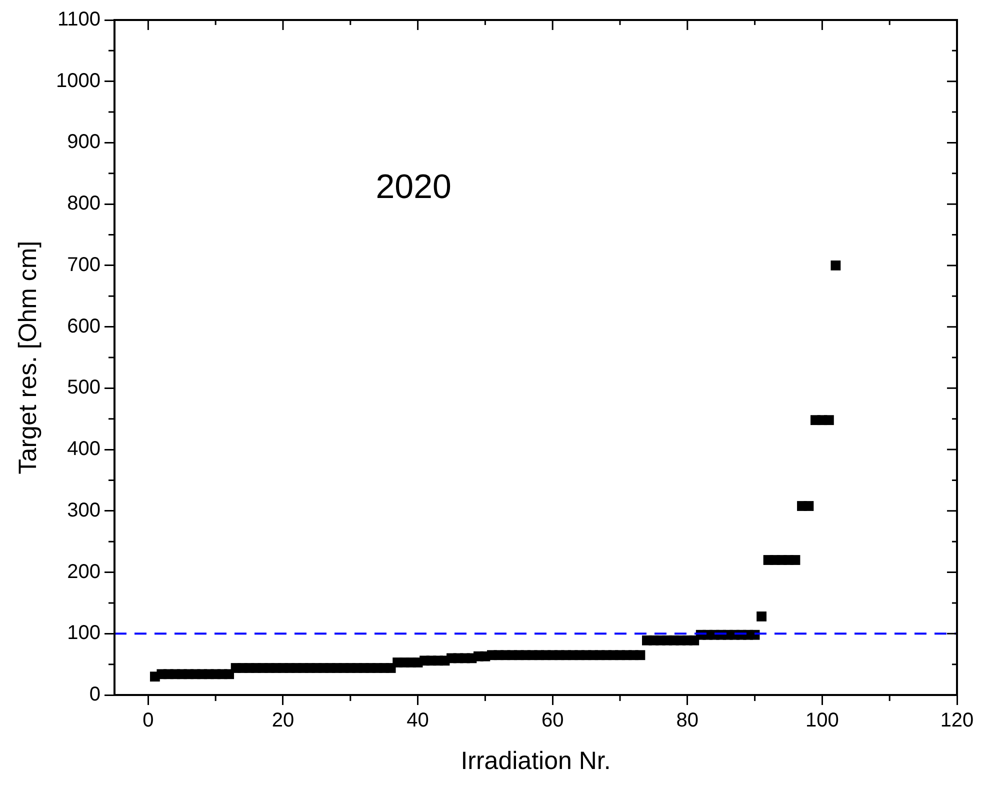 This screenshot has height=789, width=990. Describe the element at coordinates (148, 721) in the screenshot. I see `x-tick-label: 0` at that location.